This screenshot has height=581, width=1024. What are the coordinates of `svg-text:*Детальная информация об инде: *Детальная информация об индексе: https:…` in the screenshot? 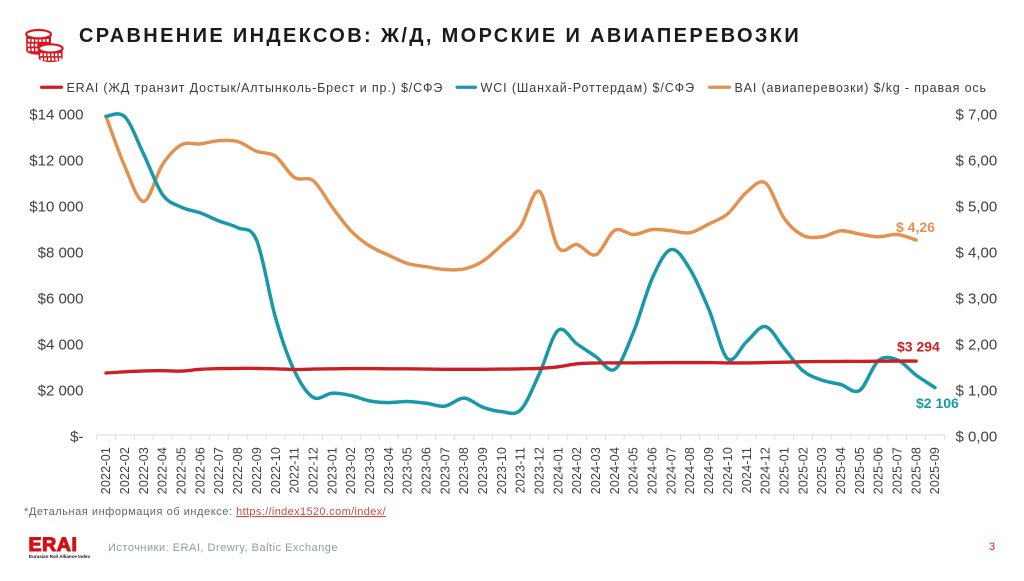 It's located at (205, 512).